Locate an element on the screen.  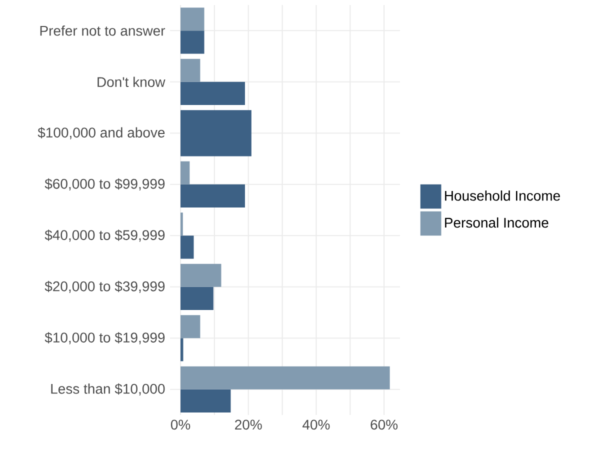
y-tick-label: Less than $10,000 is located at coordinates (108, 389).